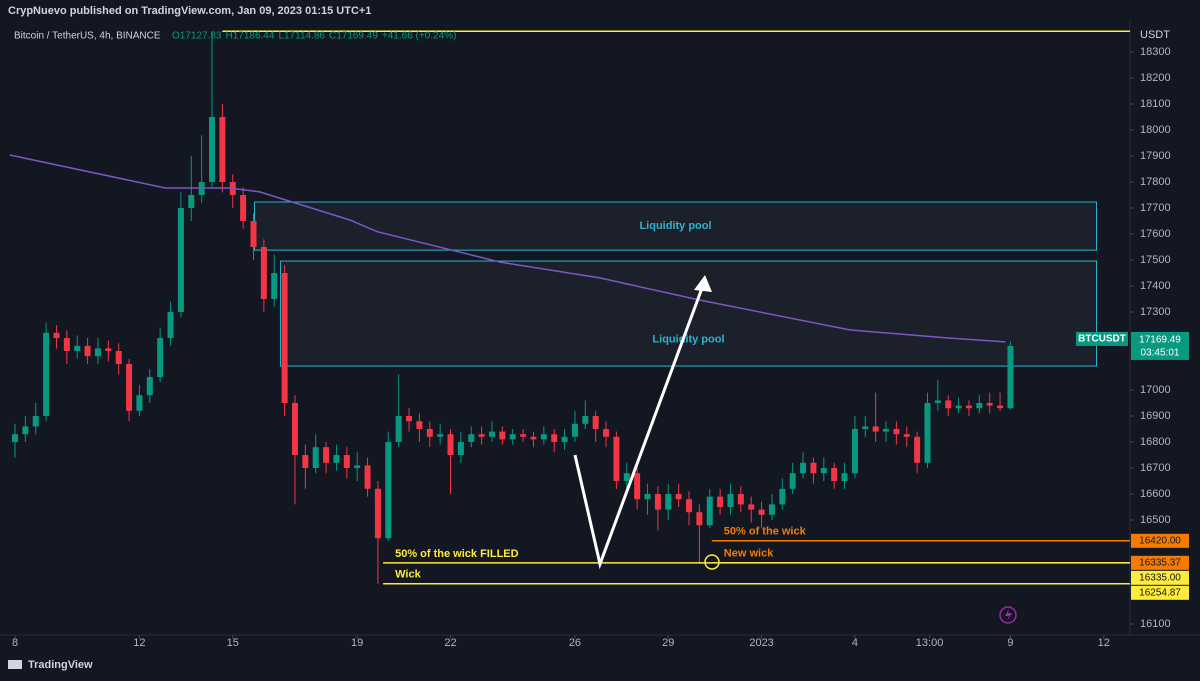 This screenshot has width=1200, height=681. What do you see at coordinates (233, 643) in the screenshot?
I see `x-tick-label: 15` at bounding box center [233, 643].